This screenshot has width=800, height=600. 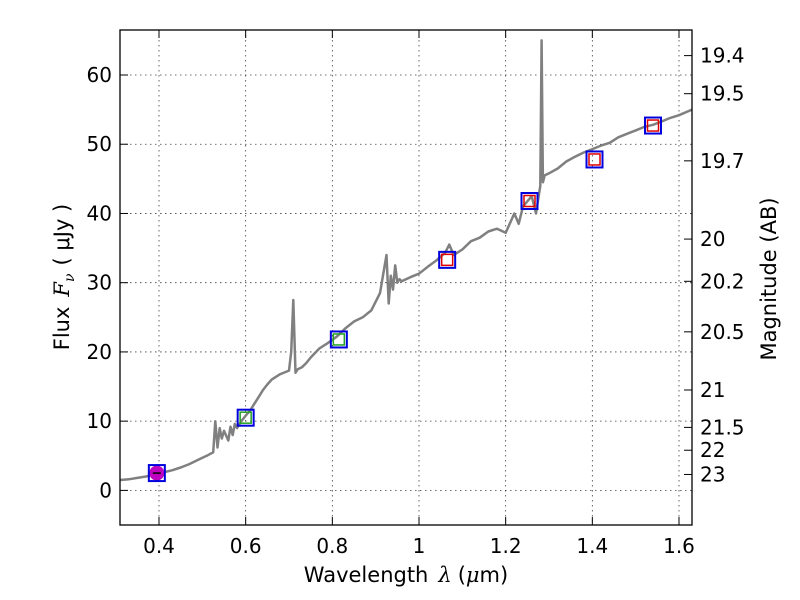 I want to click on y-axis-label: Flux Fν ( μJy ), so click(x=64, y=277).